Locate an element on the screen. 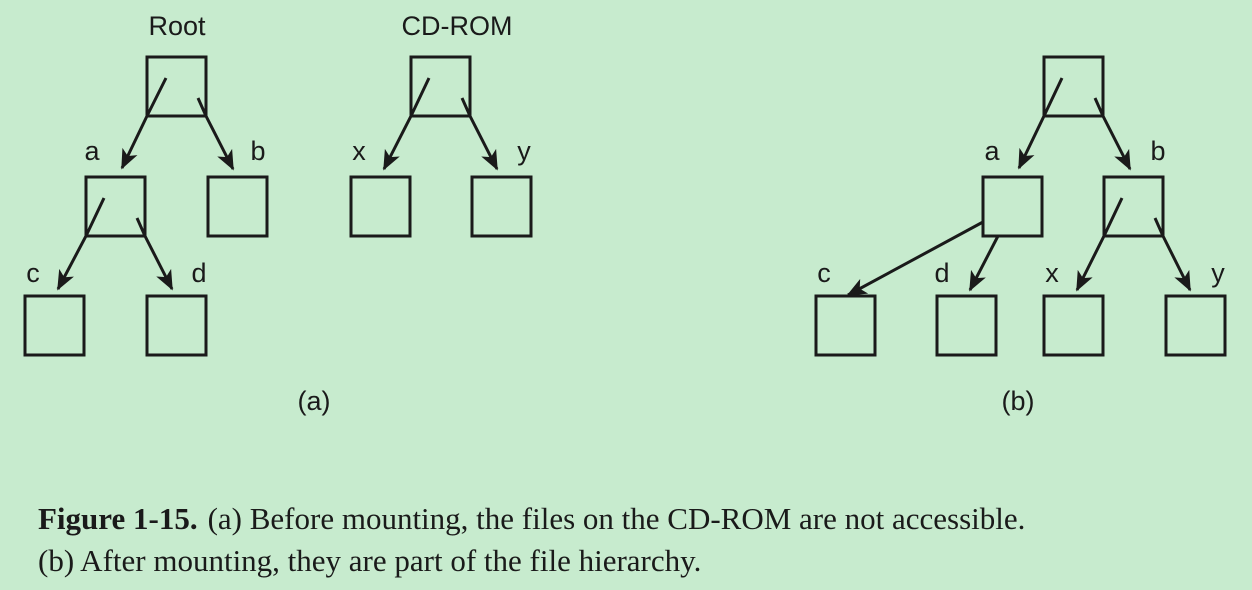 This screenshot has height=590, width=1252. node-x is located at coordinates (380, 206).